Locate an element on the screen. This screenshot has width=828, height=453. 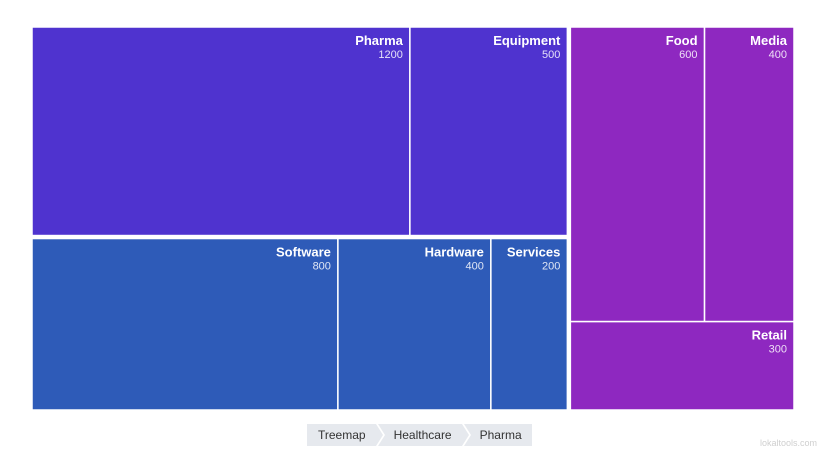
tile-label-equipment: Equipment is located at coordinates (527, 40).